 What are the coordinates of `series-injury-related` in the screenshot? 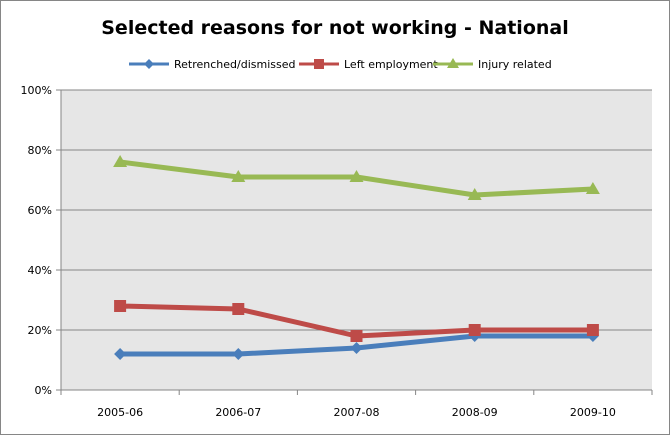 It's located at (356, 177).